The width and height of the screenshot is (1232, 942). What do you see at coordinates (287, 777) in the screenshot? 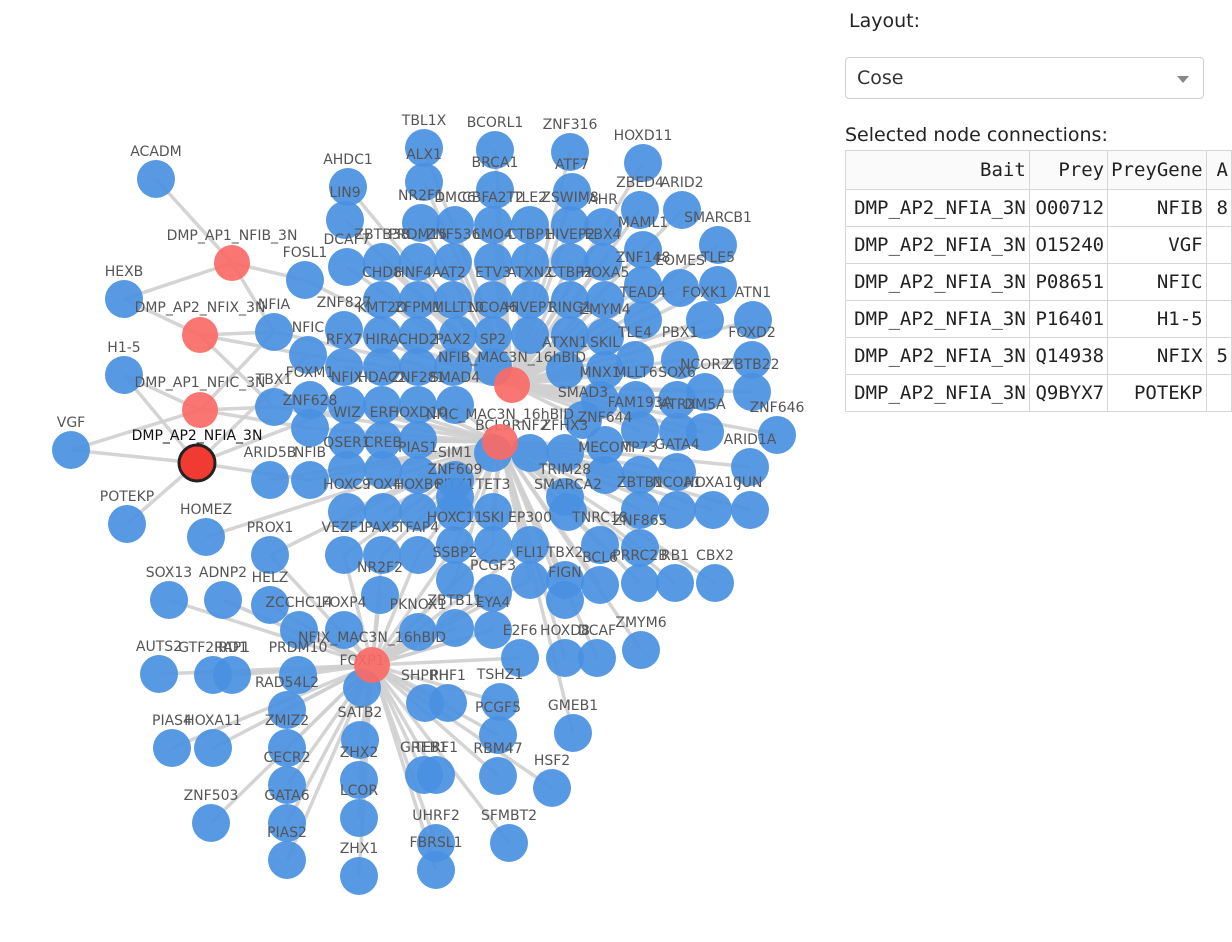
I see `prey-node: CECR2` at bounding box center [287, 777].